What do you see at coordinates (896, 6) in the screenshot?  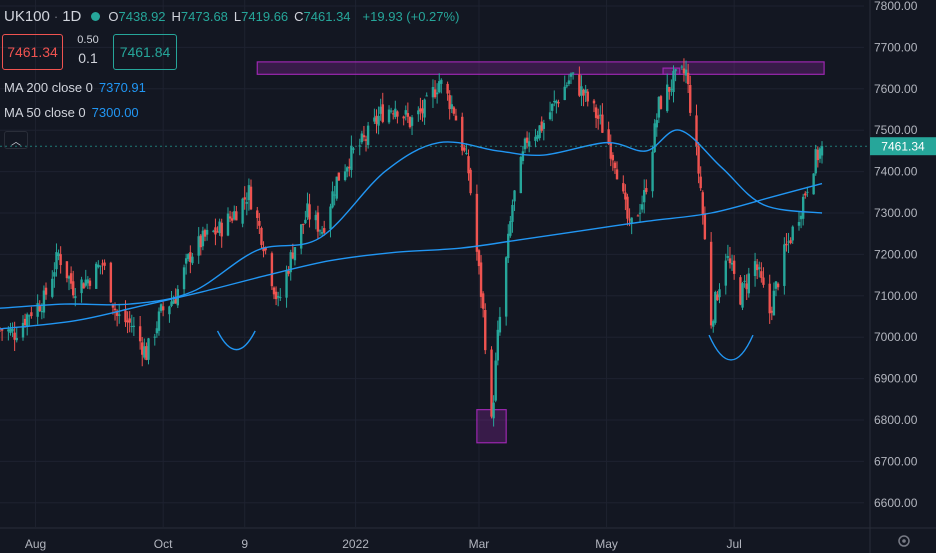 I see `y-tick-label: 7800.00` at bounding box center [896, 6].